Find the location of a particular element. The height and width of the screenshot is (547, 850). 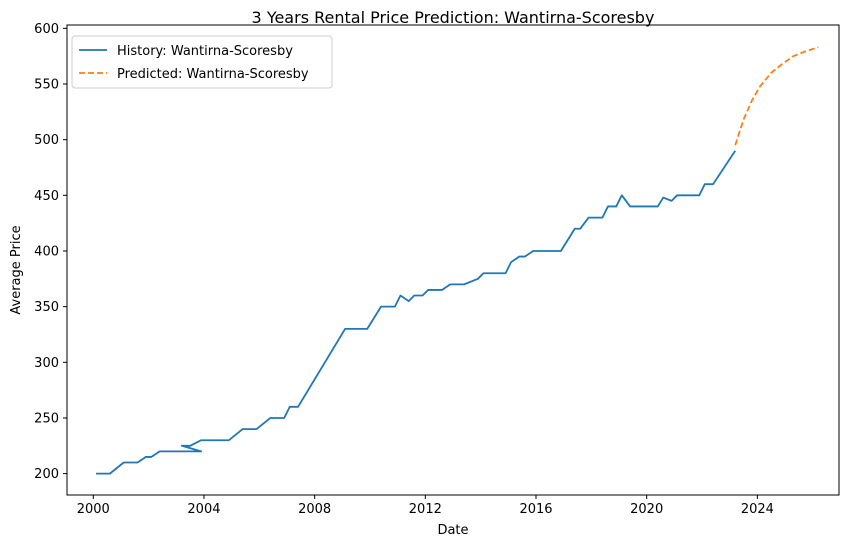

x-axis-label: Date is located at coordinates (452, 530).